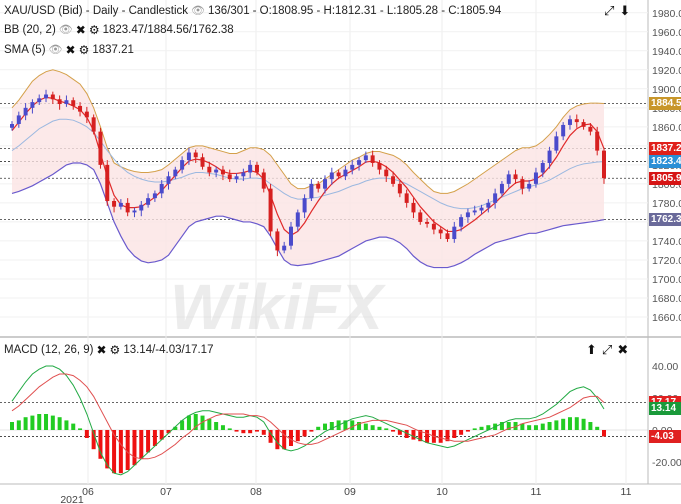 This screenshot has height=504, width=681. What do you see at coordinates (350, 492) in the screenshot?
I see `time-tick-label: 09` at bounding box center [350, 492].